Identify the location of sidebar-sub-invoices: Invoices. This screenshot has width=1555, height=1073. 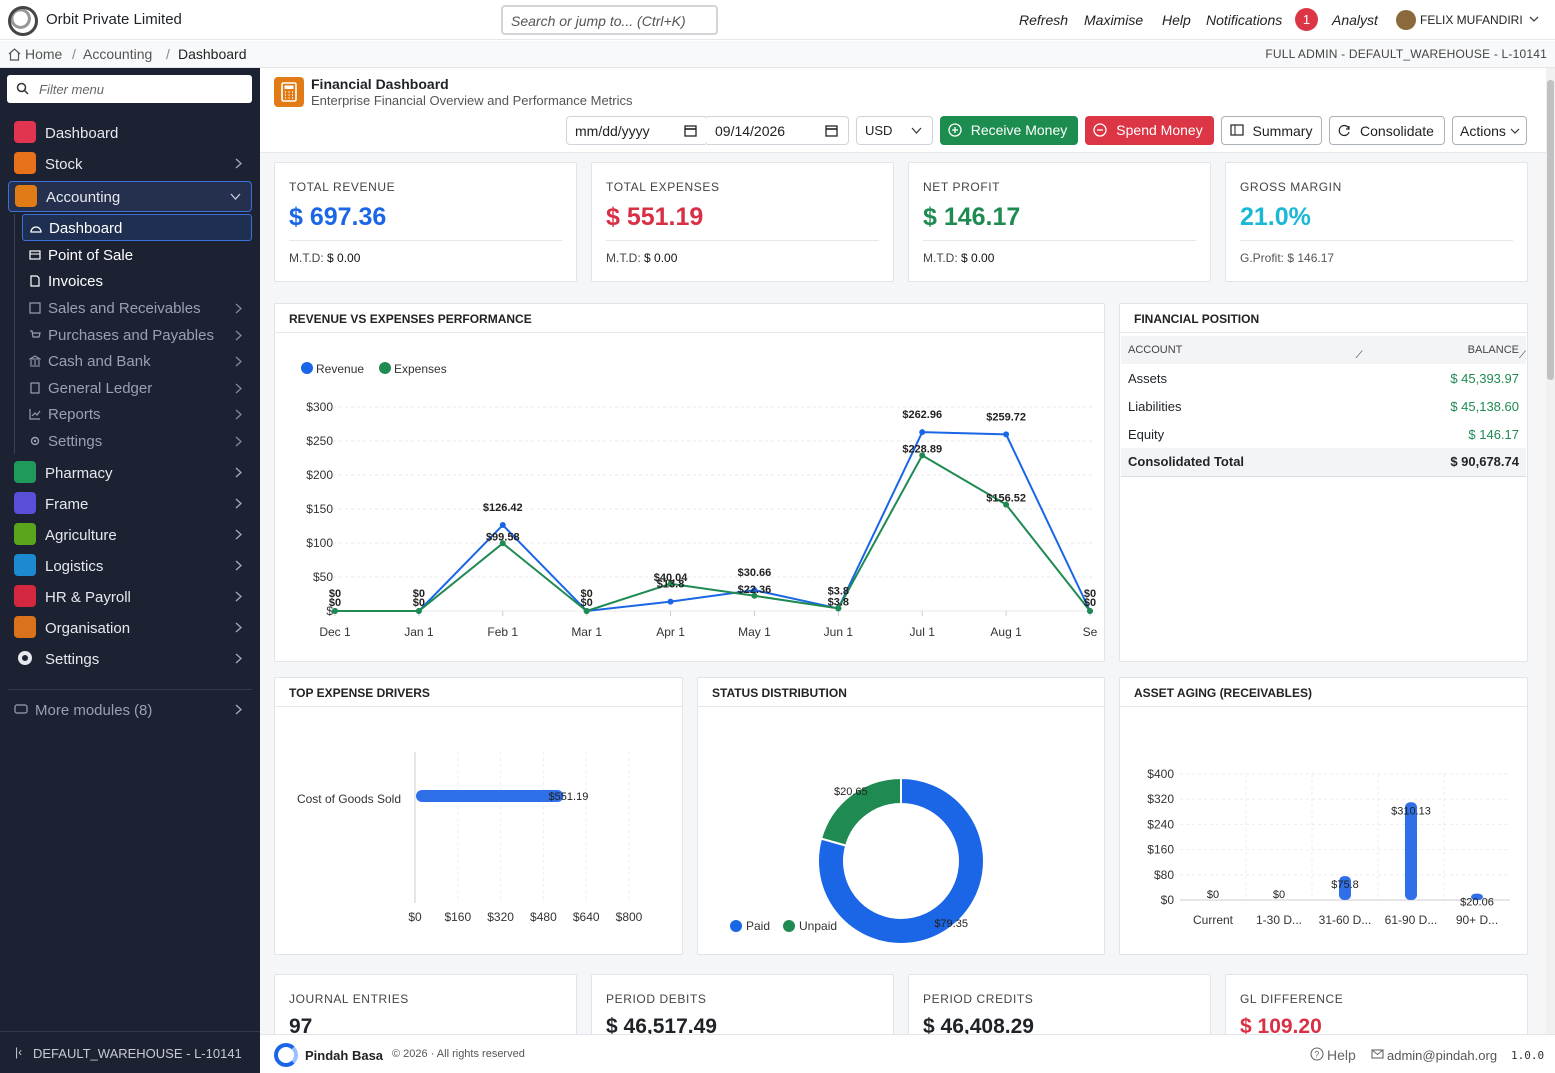
(137, 281).